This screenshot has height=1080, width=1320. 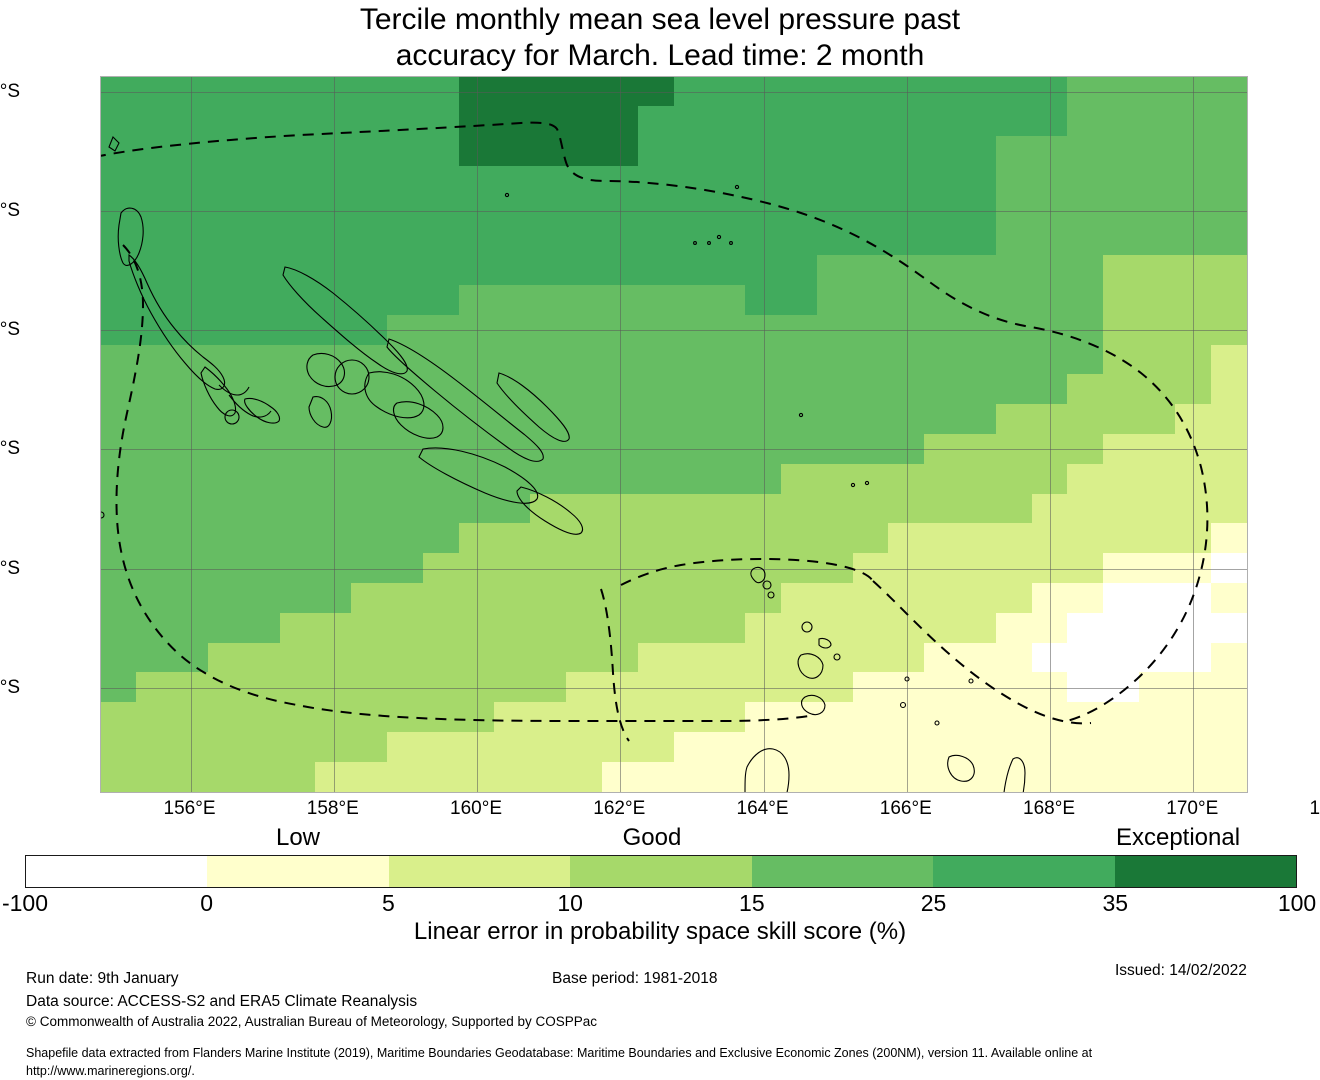 I want to click on base-period-text: Base period: 1981-2018, so click(x=635, y=978).